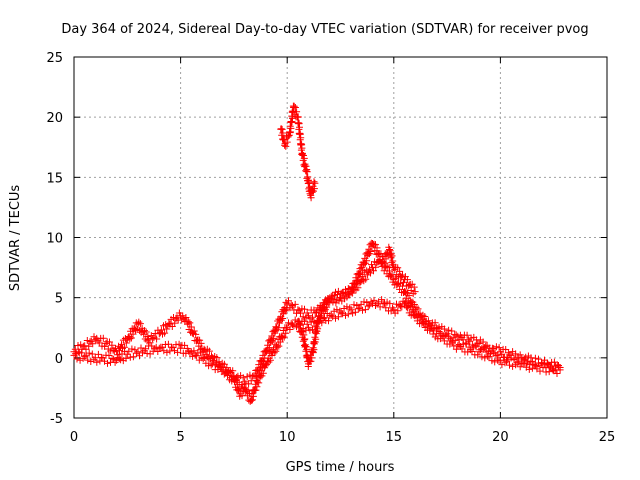 Image resolution: width=640 pixels, height=480 pixels. Describe the element at coordinates (74, 437) in the screenshot. I see `x-tick-label: 0` at that location.